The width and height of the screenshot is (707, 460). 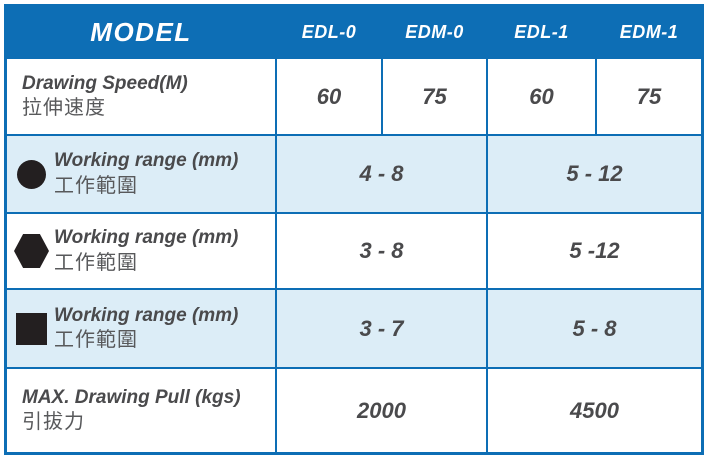 I want to click on row-working-range-square-label: Working range (mm) 工作範圍, so click(x=141, y=328).